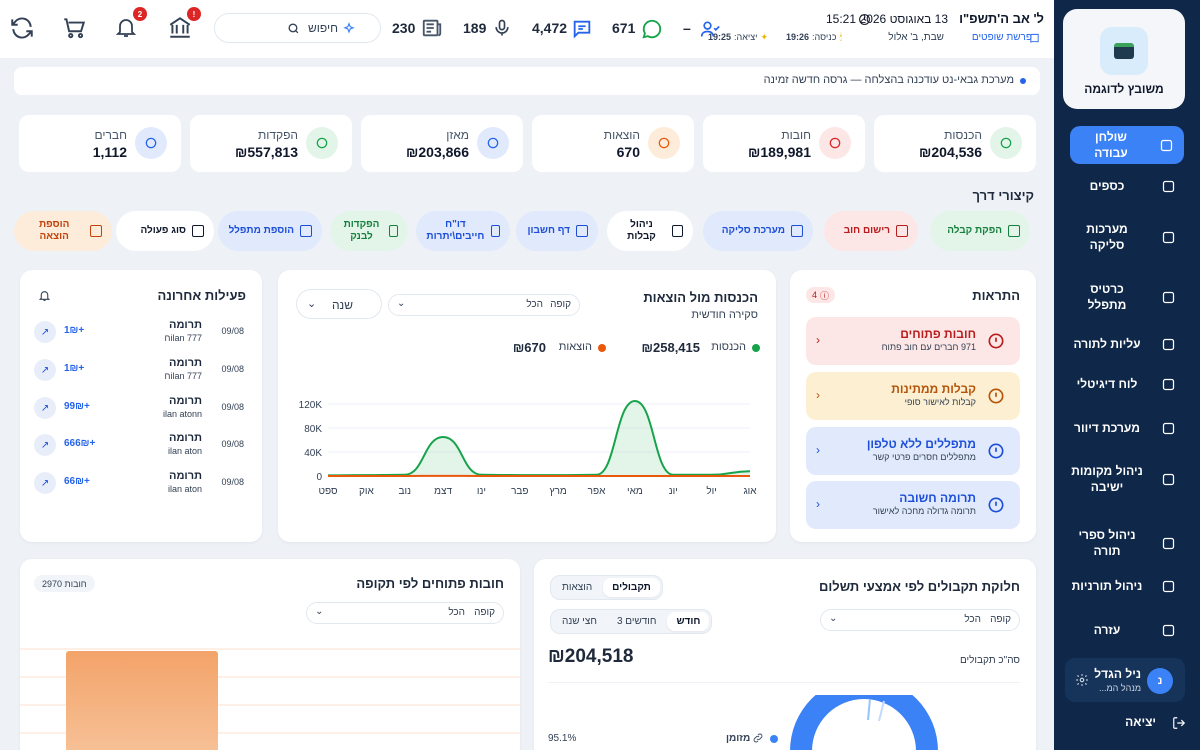 This screenshot has width=1200, height=750. I want to click on shortcut-label: הוספת הוצאה, so click(54, 230).